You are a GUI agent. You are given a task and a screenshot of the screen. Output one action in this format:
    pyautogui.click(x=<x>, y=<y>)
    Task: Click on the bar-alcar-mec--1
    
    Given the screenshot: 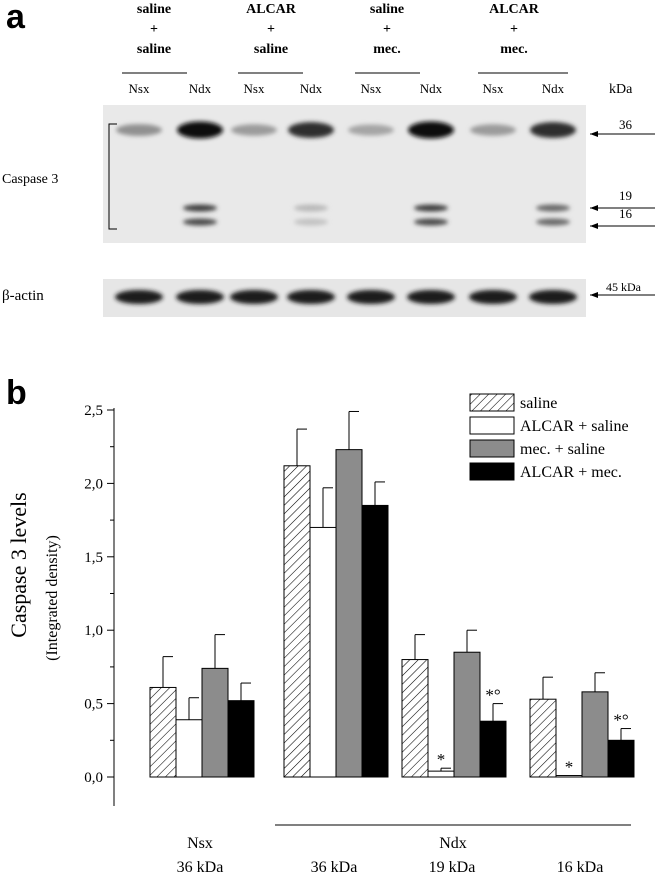 What is the action you would take?
    pyautogui.click(x=375, y=641)
    